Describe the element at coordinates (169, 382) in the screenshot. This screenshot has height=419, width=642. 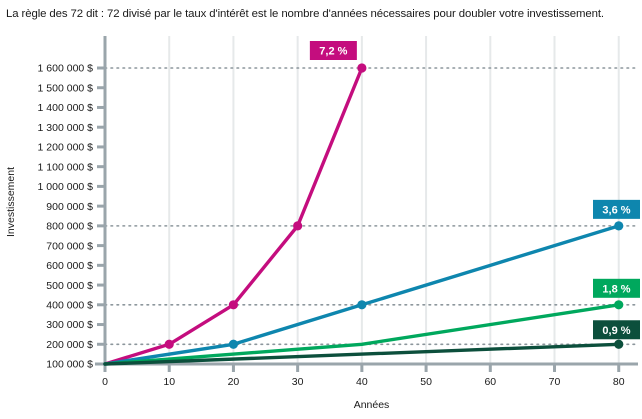
I see `x-axis-tick-label: 10` at that location.